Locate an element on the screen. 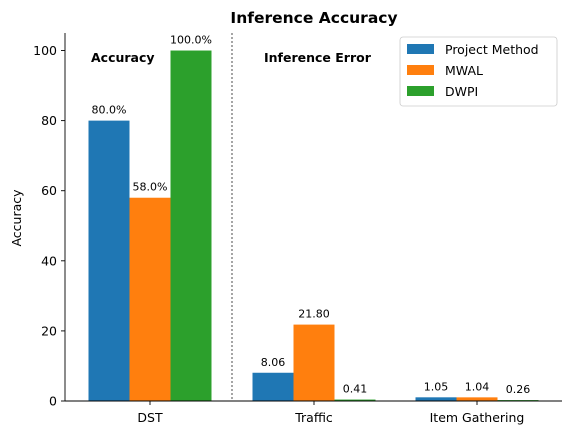 The image size is (571, 435). chart-title: Inference Accuracy is located at coordinates (313, 18).